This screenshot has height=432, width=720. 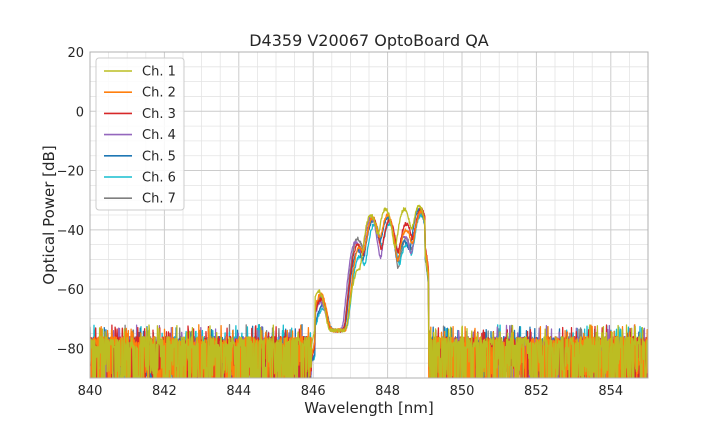 I want to click on x-axis-label: Wavelength [nm], so click(x=369, y=408).